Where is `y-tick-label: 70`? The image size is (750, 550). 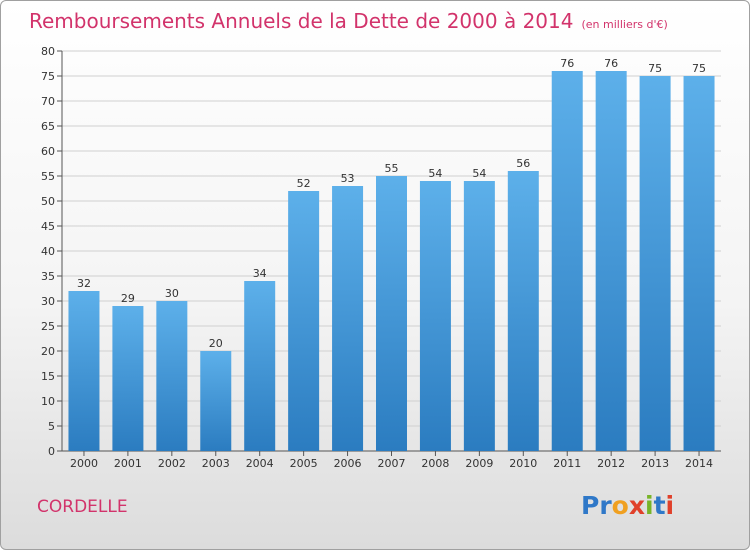 y-tick-label: 70 is located at coordinates (48, 101).